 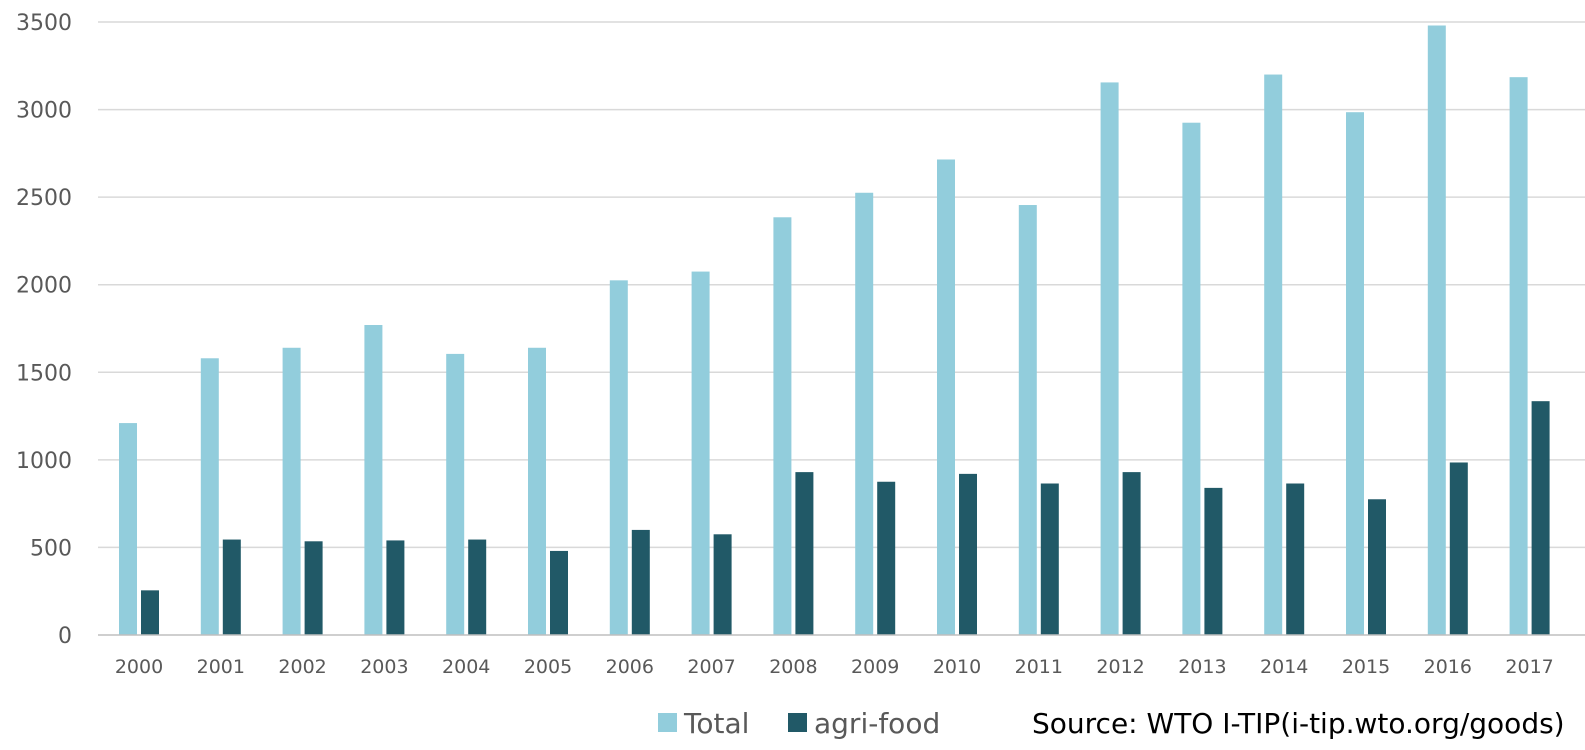 What do you see at coordinates (1529, 667) in the screenshot?
I see `x-tick-label: 2017` at bounding box center [1529, 667].